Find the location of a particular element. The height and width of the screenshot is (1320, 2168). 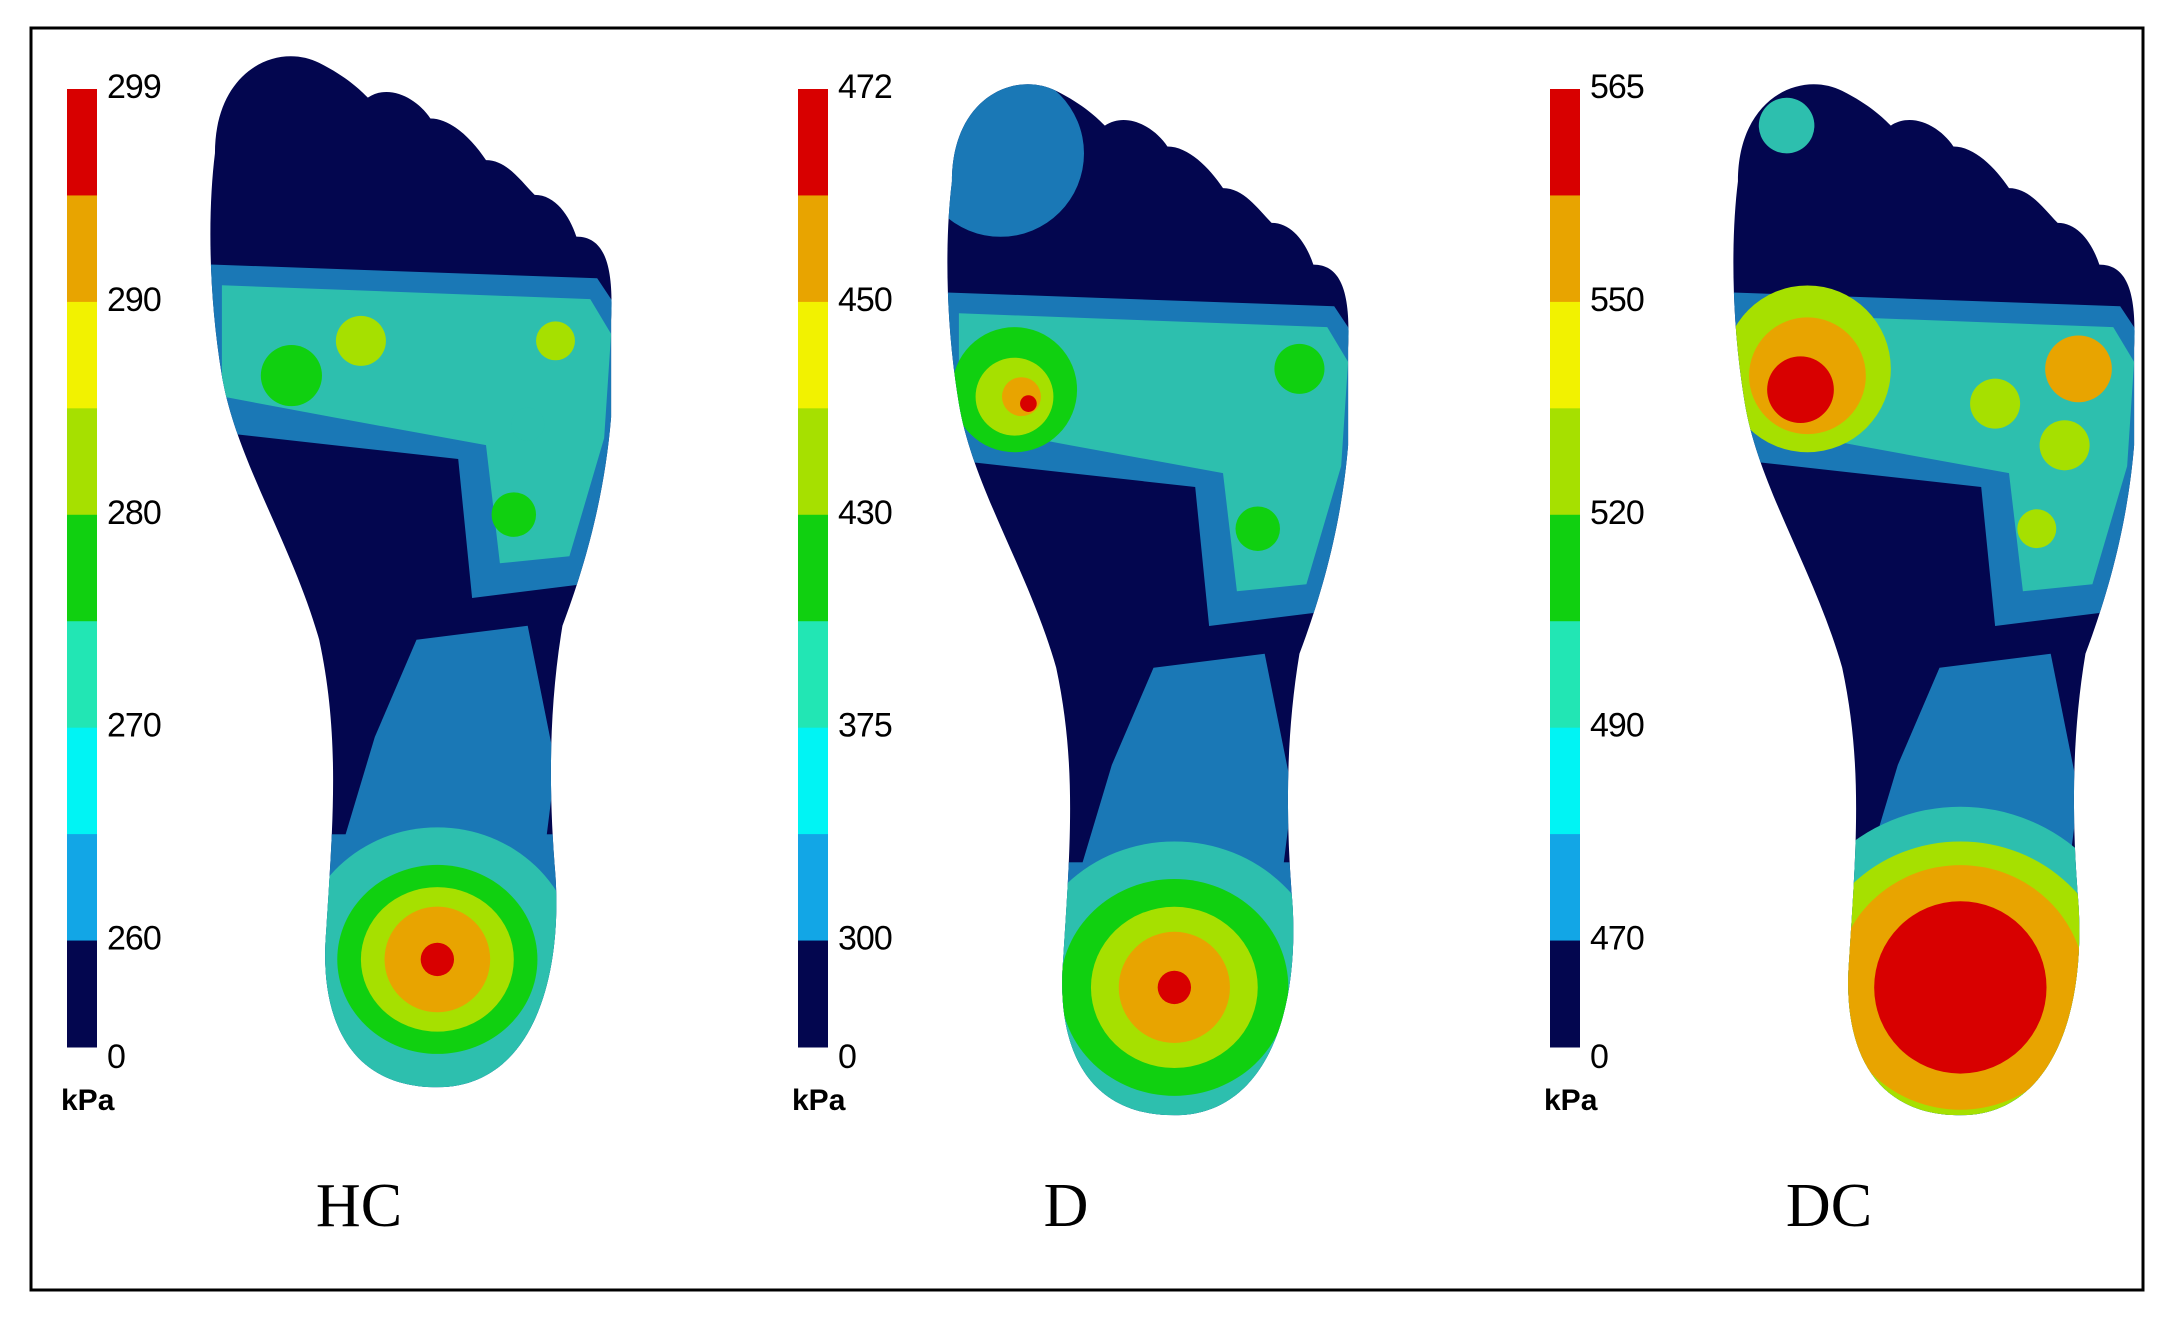

colorbar-tick-label: 270 is located at coordinates (134, 726).